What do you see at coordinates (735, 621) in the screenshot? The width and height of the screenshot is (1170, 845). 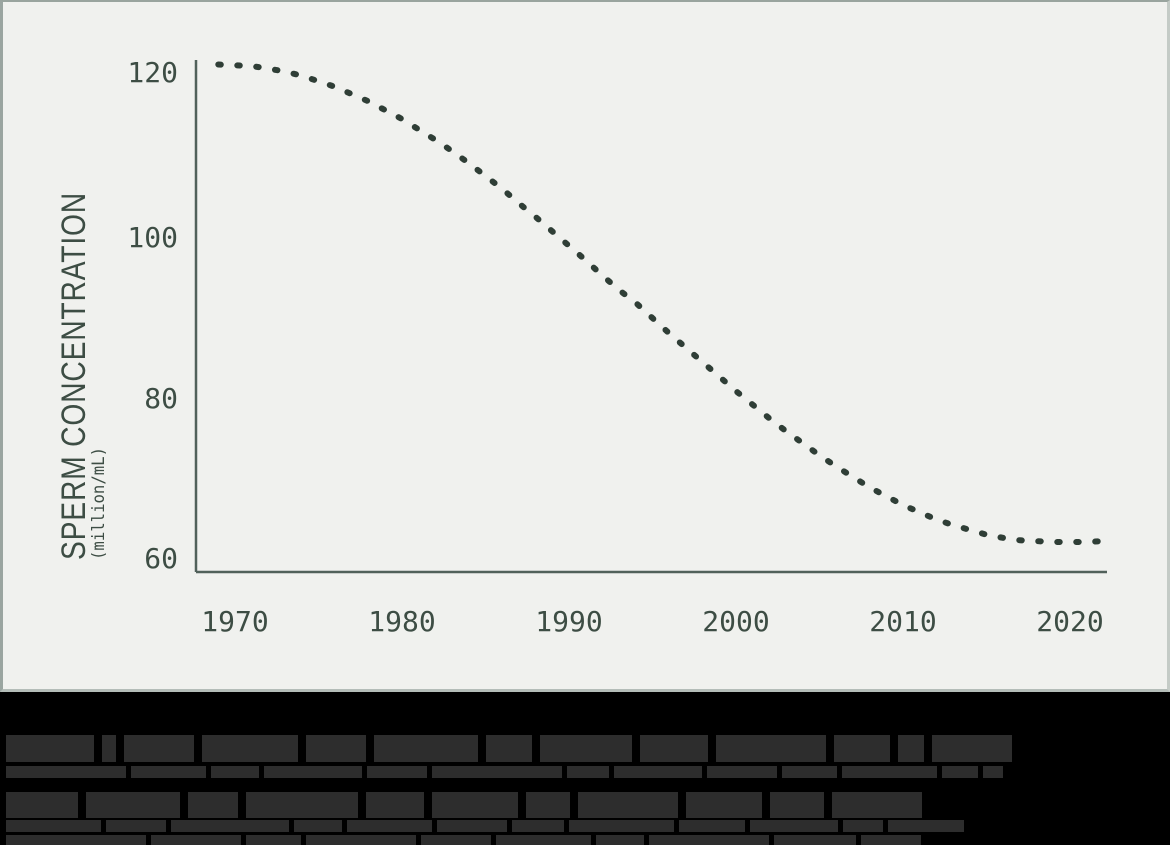 I see `x-tick-label: 2000` at bounding box center [735, 621].